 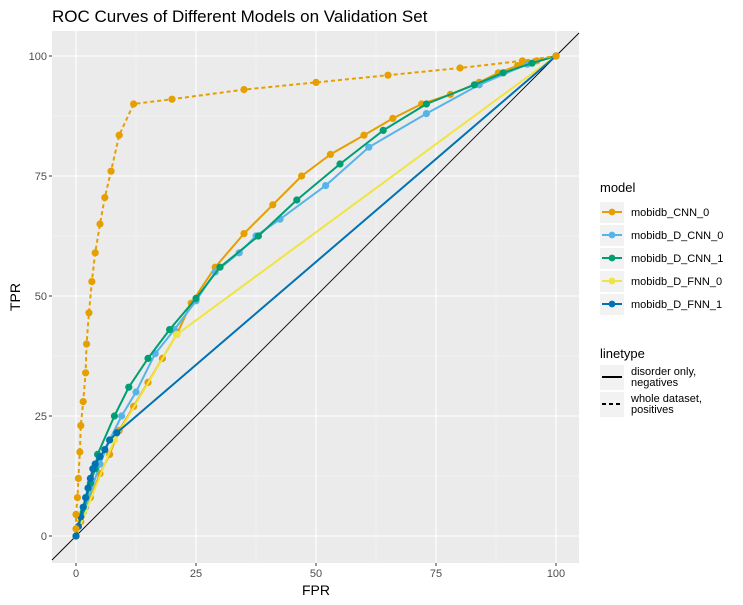 What do you see at coordinates (652, 410) in the screenshot?
I see `legend-linetype-label: positives` at bounding box center [652, 410].